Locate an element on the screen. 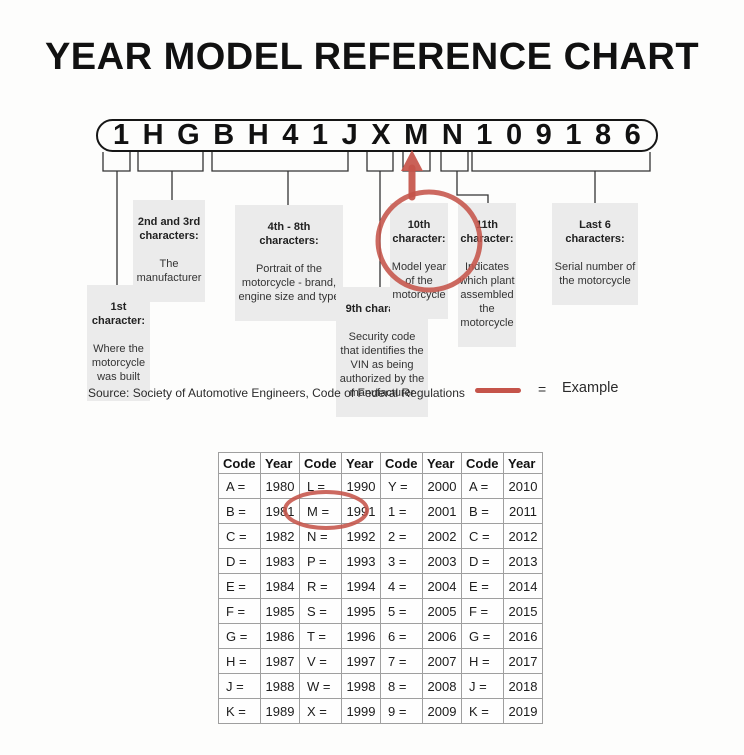 The width and height of the screenshot is (744, 755). code-cell: P = is located at coordinates (320, 561).